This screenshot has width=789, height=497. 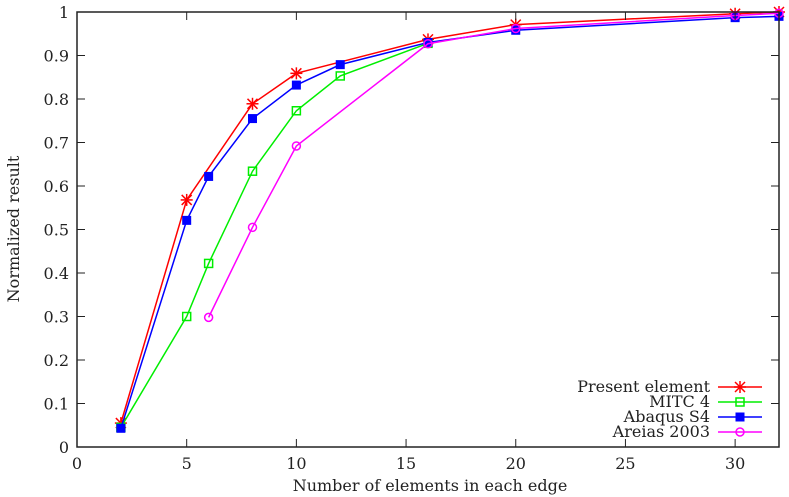 I want to click on y-tick-label: 0.3, so click(x=56, y=317).